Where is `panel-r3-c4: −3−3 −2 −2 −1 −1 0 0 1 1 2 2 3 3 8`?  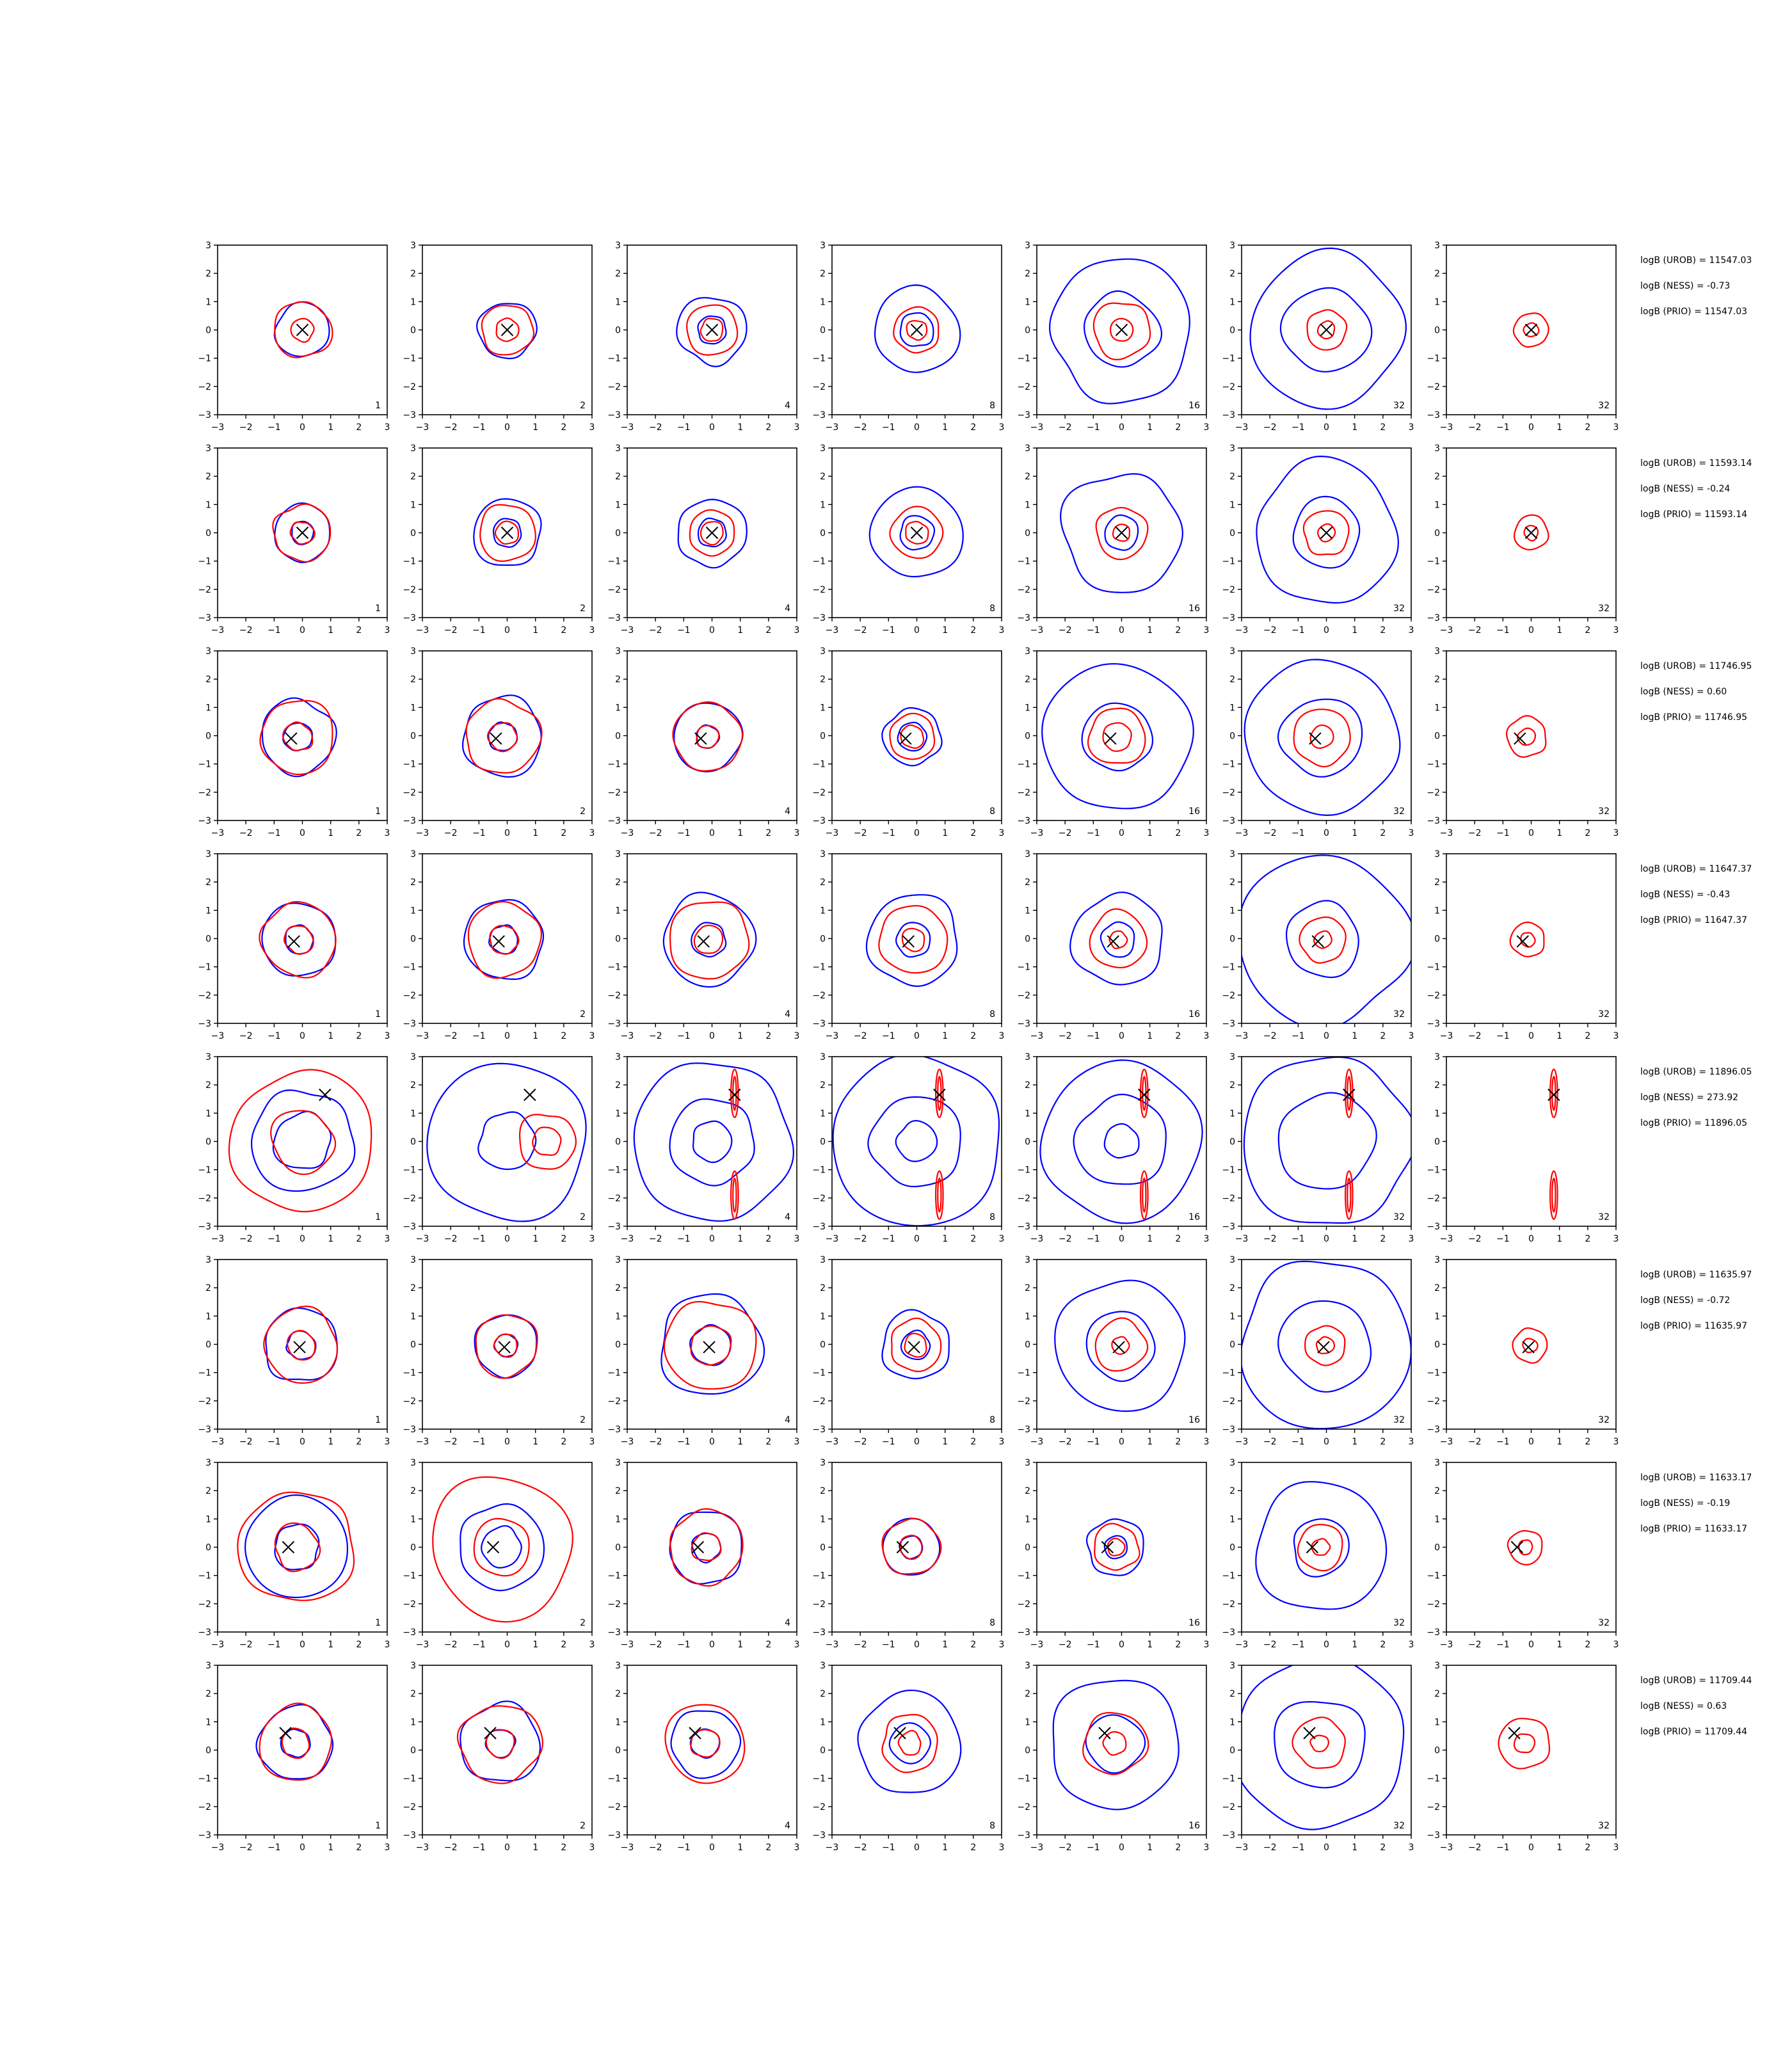
panel-r3-c4: −3−3 −2 −2 −1 −1 0 0 1 1 2 2 3 3 8 is located at coordinates (908, 742).